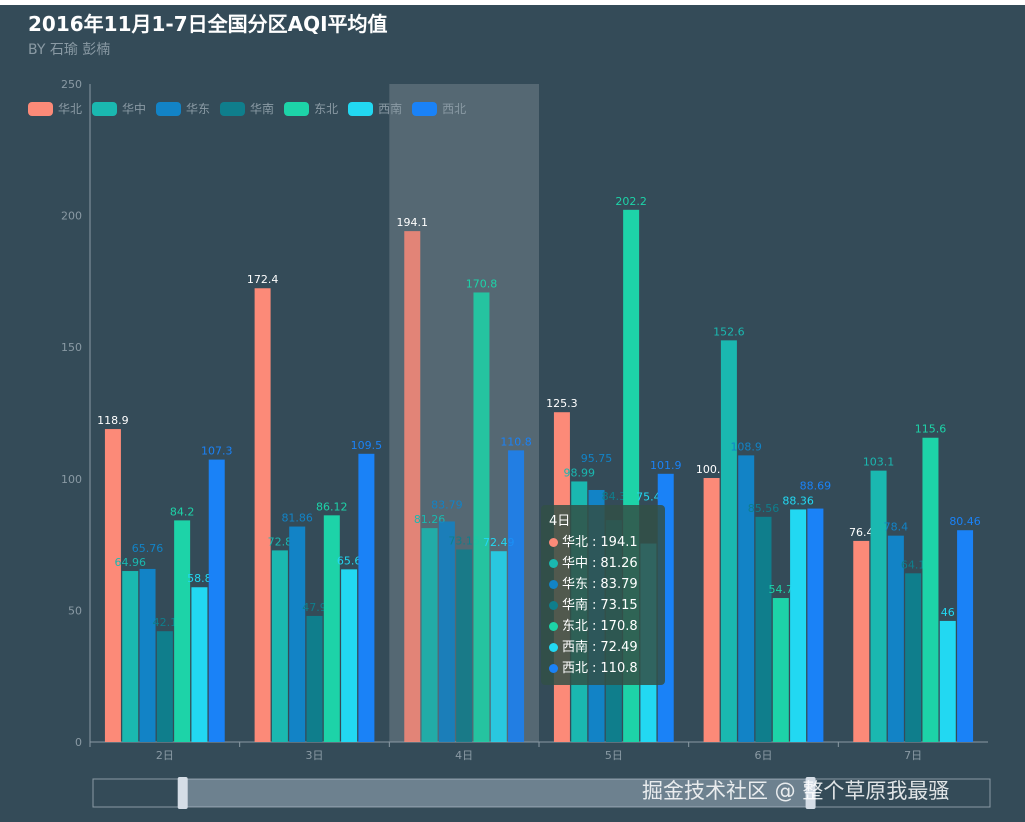 The width and height of the screenshot is (1025, 822). Describe the element at coordinates (263, 279) in the screenshot. I see `data-label: 172.4` at that location.